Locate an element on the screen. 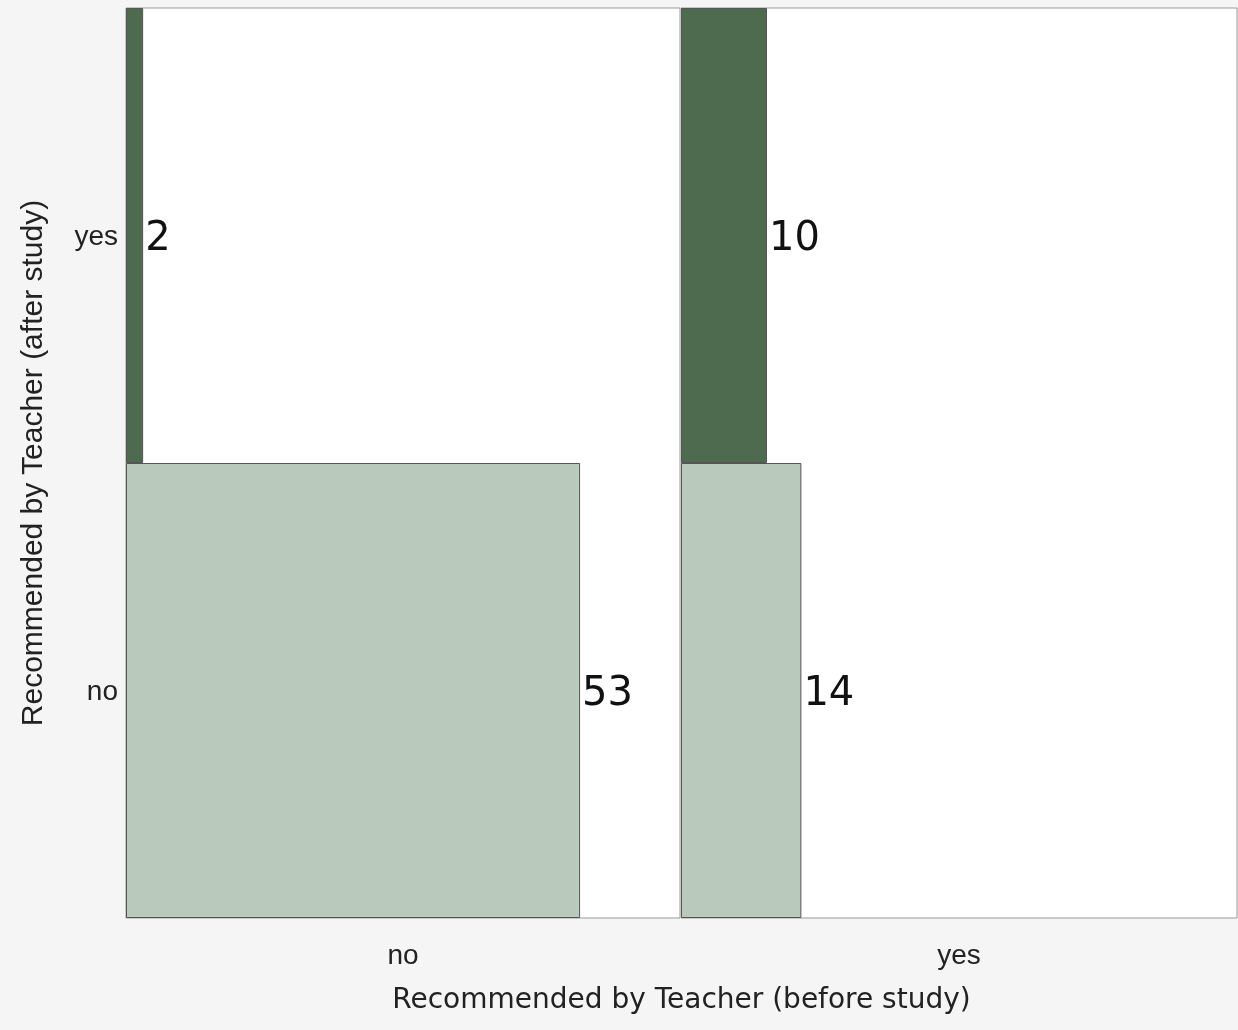  x-axis-title: yes is located at coordinates (959, 954).